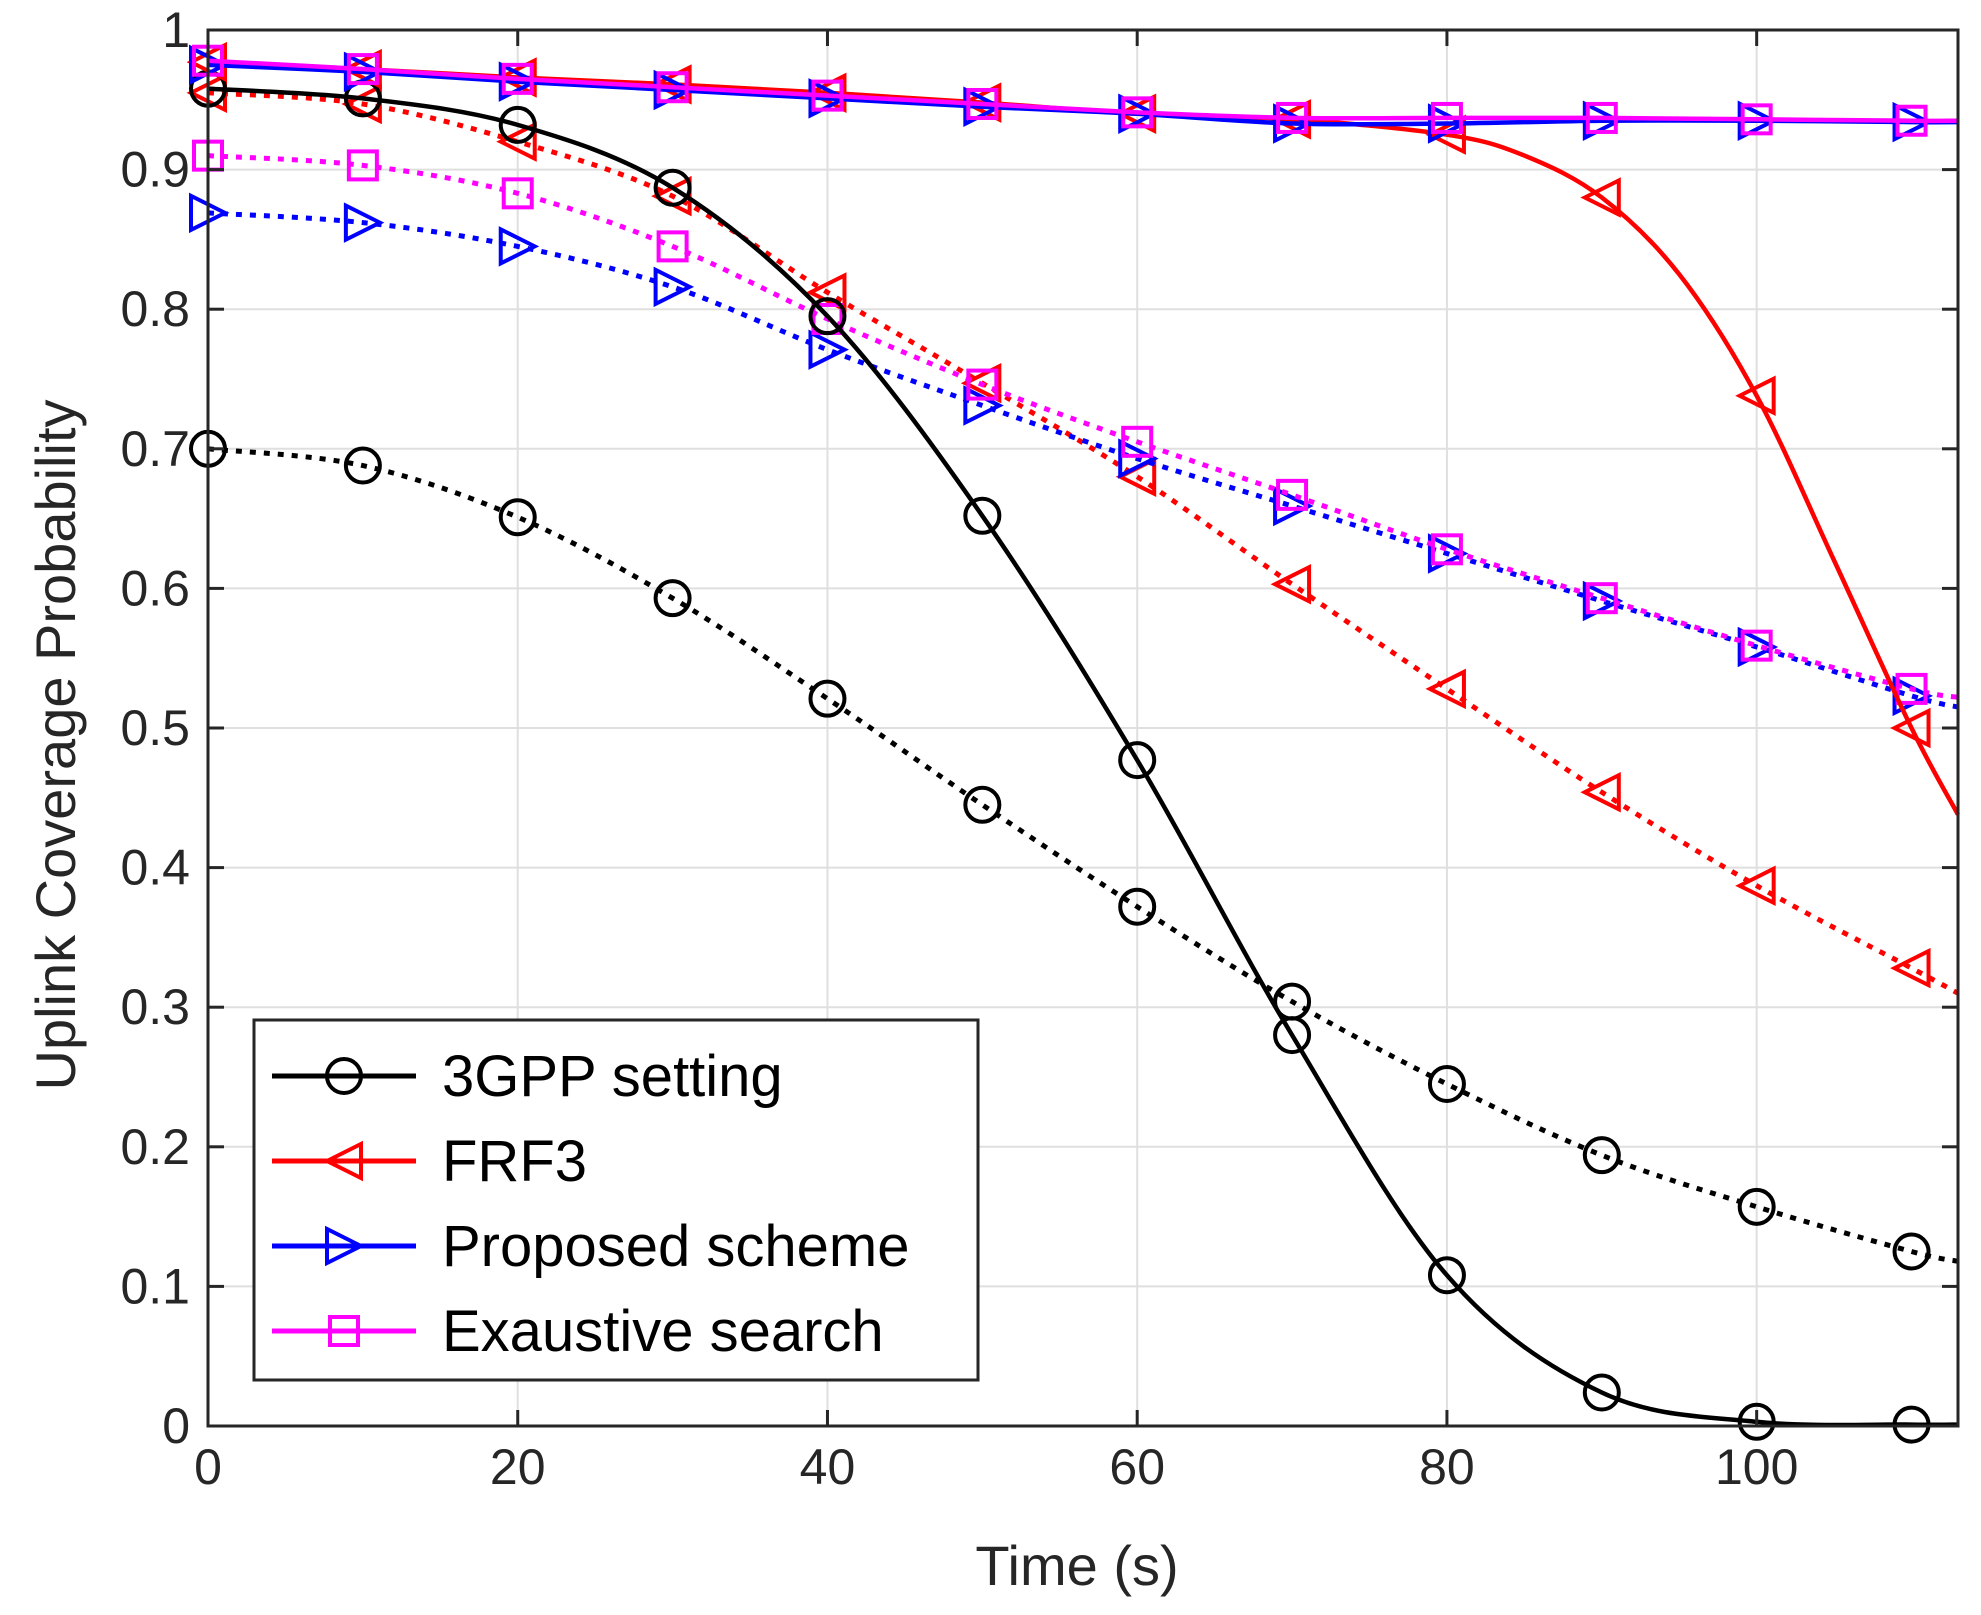 The height and width of the screenshot is (1615, 1981). Describe the element at coordinates (663, 1331) in the screenshot. I see `legend-label: Exaustive search` at that location.